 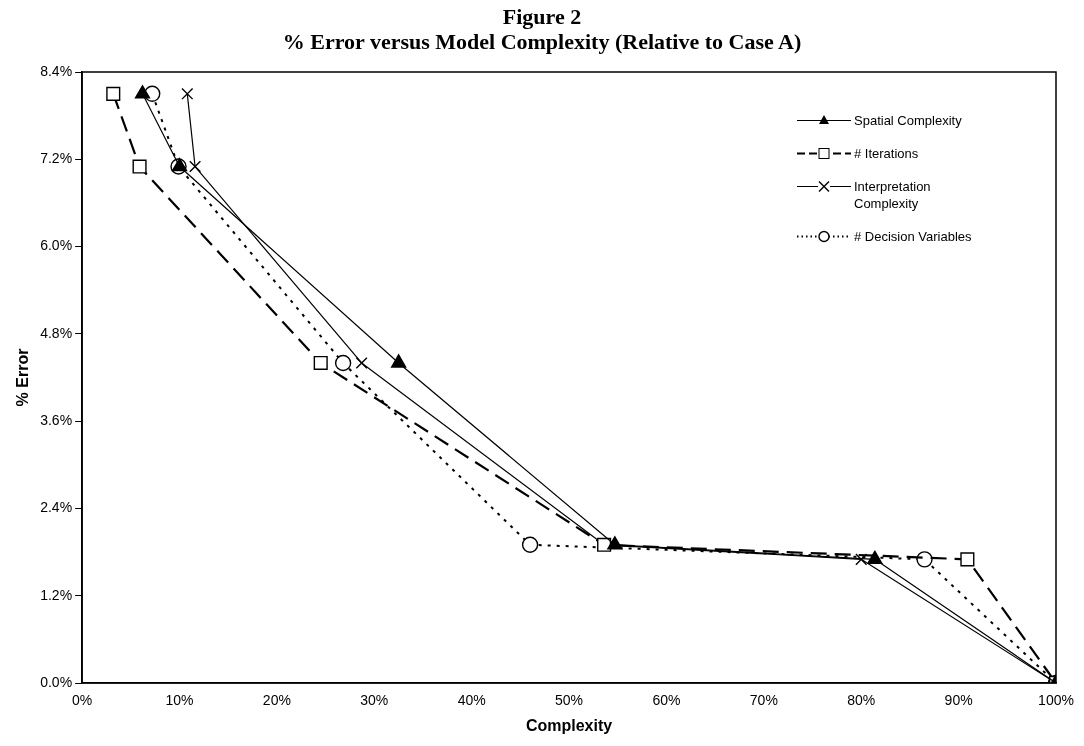 What do you see at coordinates (56, 245) in the screenshot?
I see `y-tick-label: 6.0%` at bounding box center [56, 245].